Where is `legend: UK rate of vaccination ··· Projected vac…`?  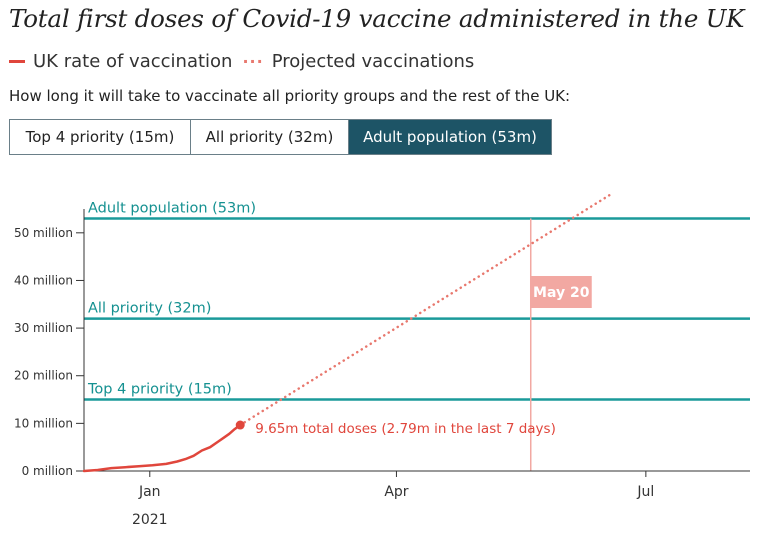 legend: UK rate of vaccination ··· Projected vac… is located at coordinates (241, 61).